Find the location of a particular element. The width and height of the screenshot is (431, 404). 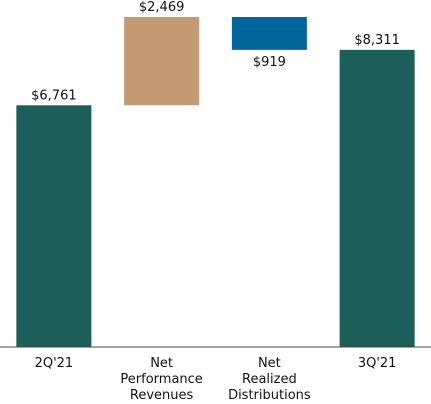

value-label: $919 is located at coordinates (269, 62).